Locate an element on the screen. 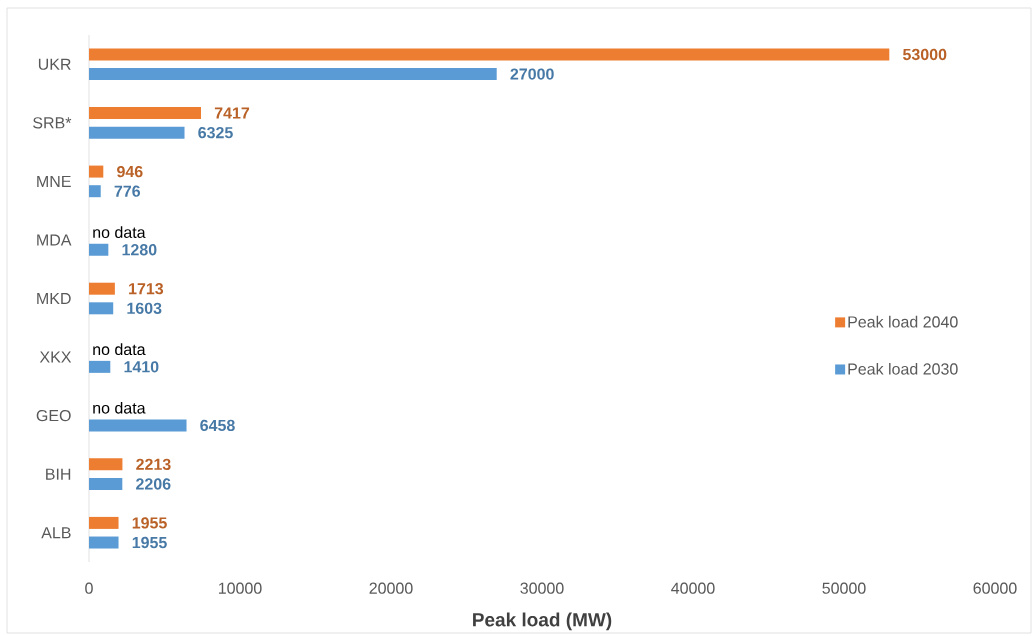  data-label: 946 is located at coordinates (130, 171).